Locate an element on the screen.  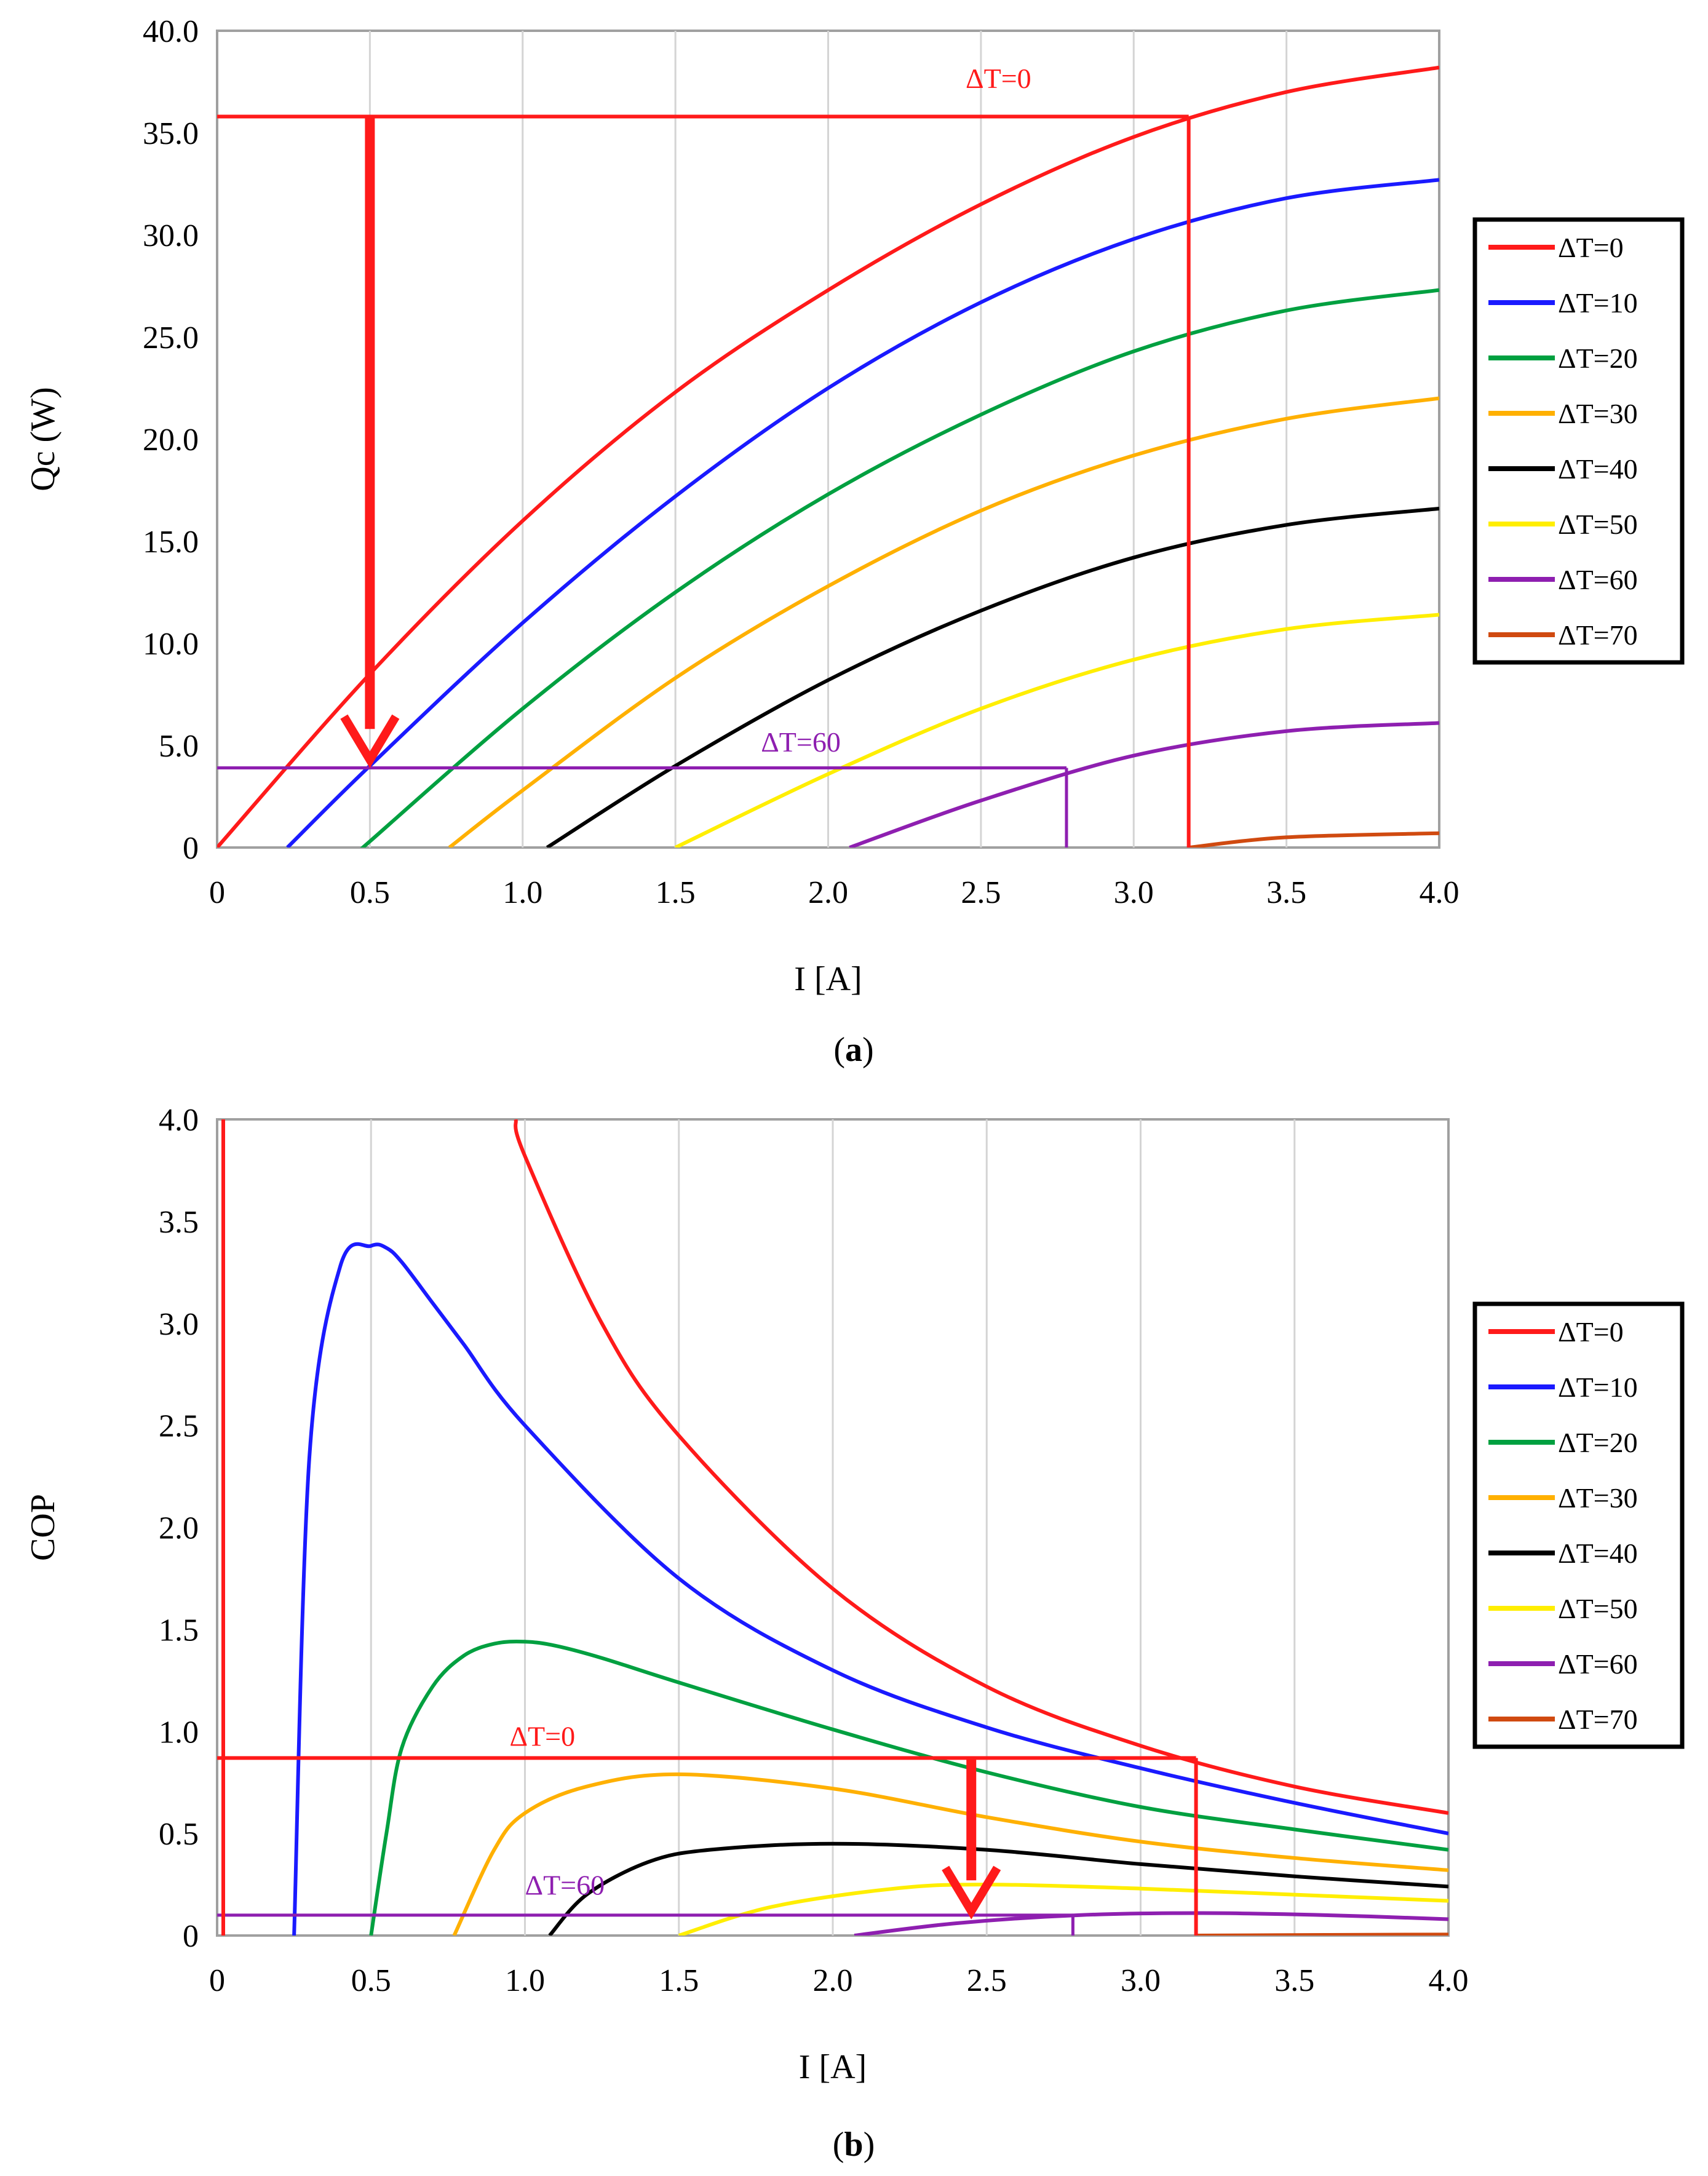
y-tick-label: 2.0 is located at coordinates (179, 1528).